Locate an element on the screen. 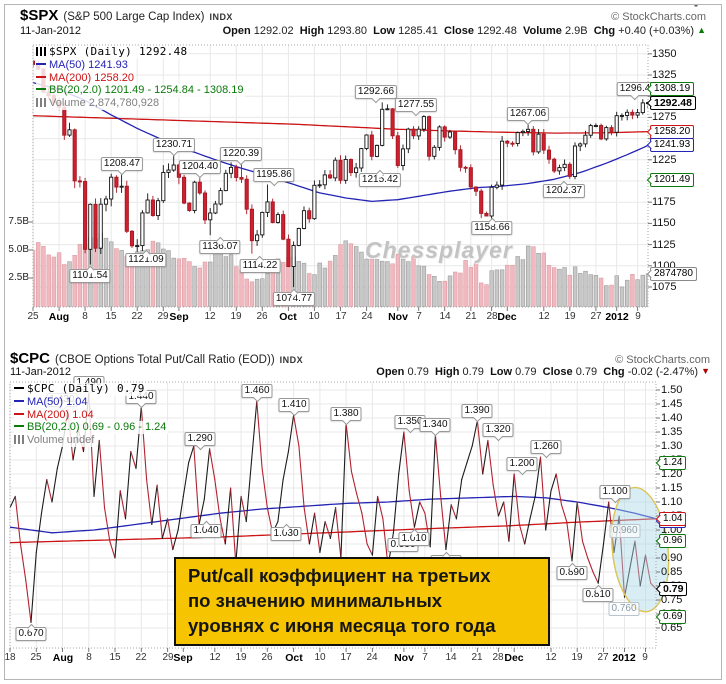 This screenshot has height=684, width=726. axis-value-box: 1.04 is located at coordinates (673, 519).